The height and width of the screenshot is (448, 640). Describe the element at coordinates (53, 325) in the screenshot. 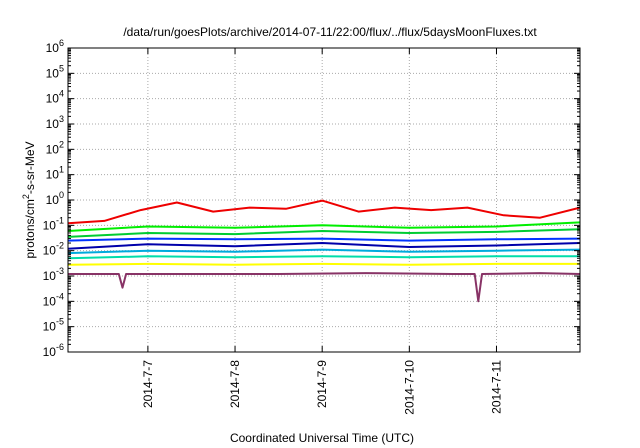

I see `y-tick-label: 10⁻⁵` at that location.